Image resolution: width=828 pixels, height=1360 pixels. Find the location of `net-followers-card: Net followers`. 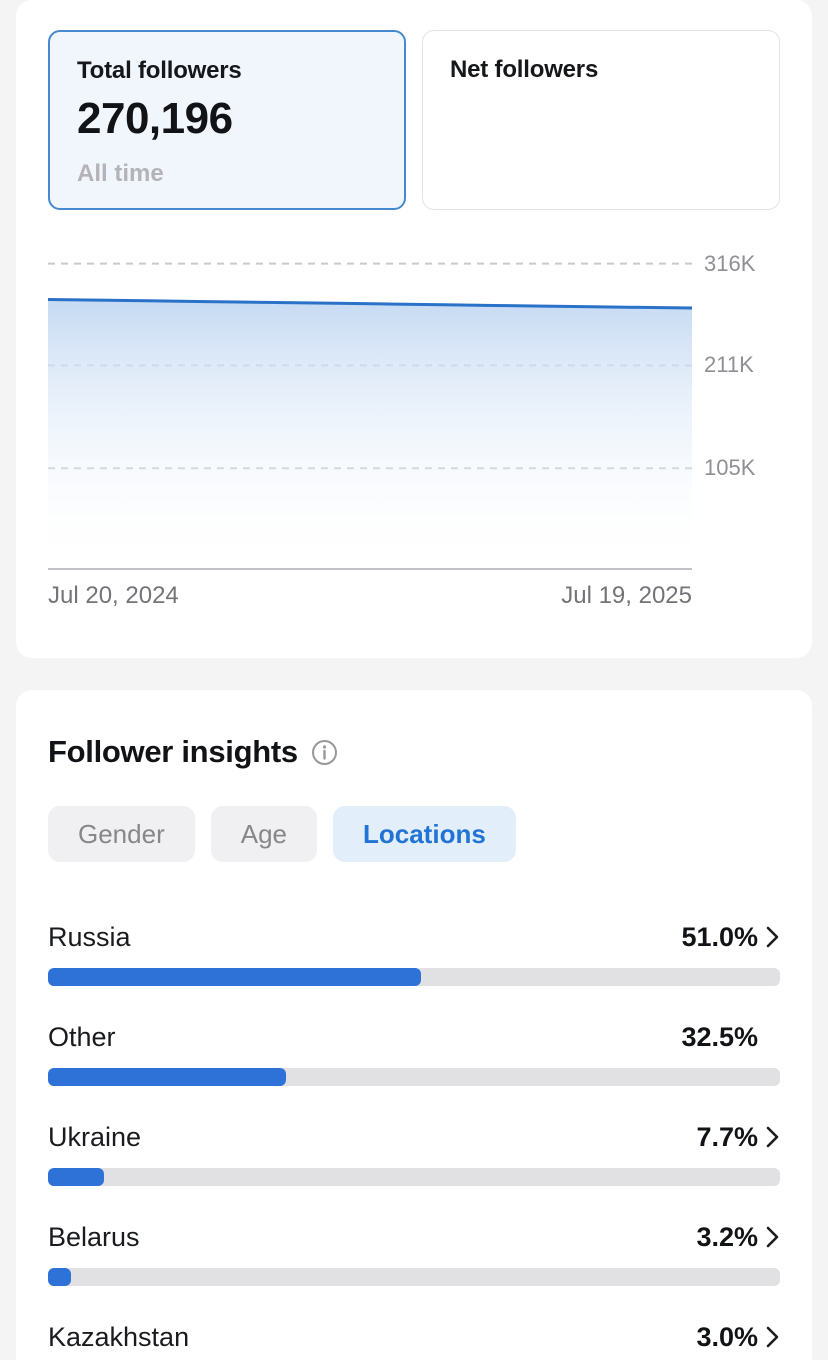

net-followers-card: Net followers is located at coordinates (601, 120).